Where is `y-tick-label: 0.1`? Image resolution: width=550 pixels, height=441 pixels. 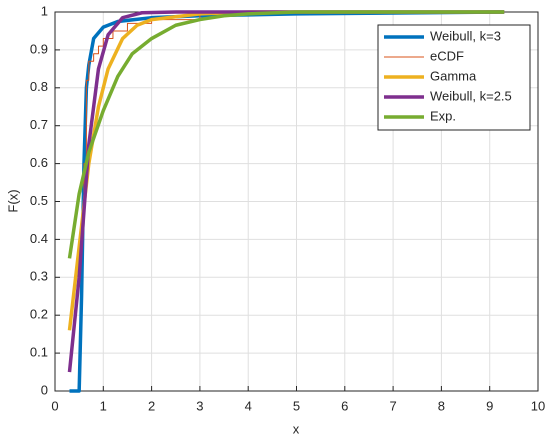 y-tick-label: 0.1 is located at coordinates (39, 352).